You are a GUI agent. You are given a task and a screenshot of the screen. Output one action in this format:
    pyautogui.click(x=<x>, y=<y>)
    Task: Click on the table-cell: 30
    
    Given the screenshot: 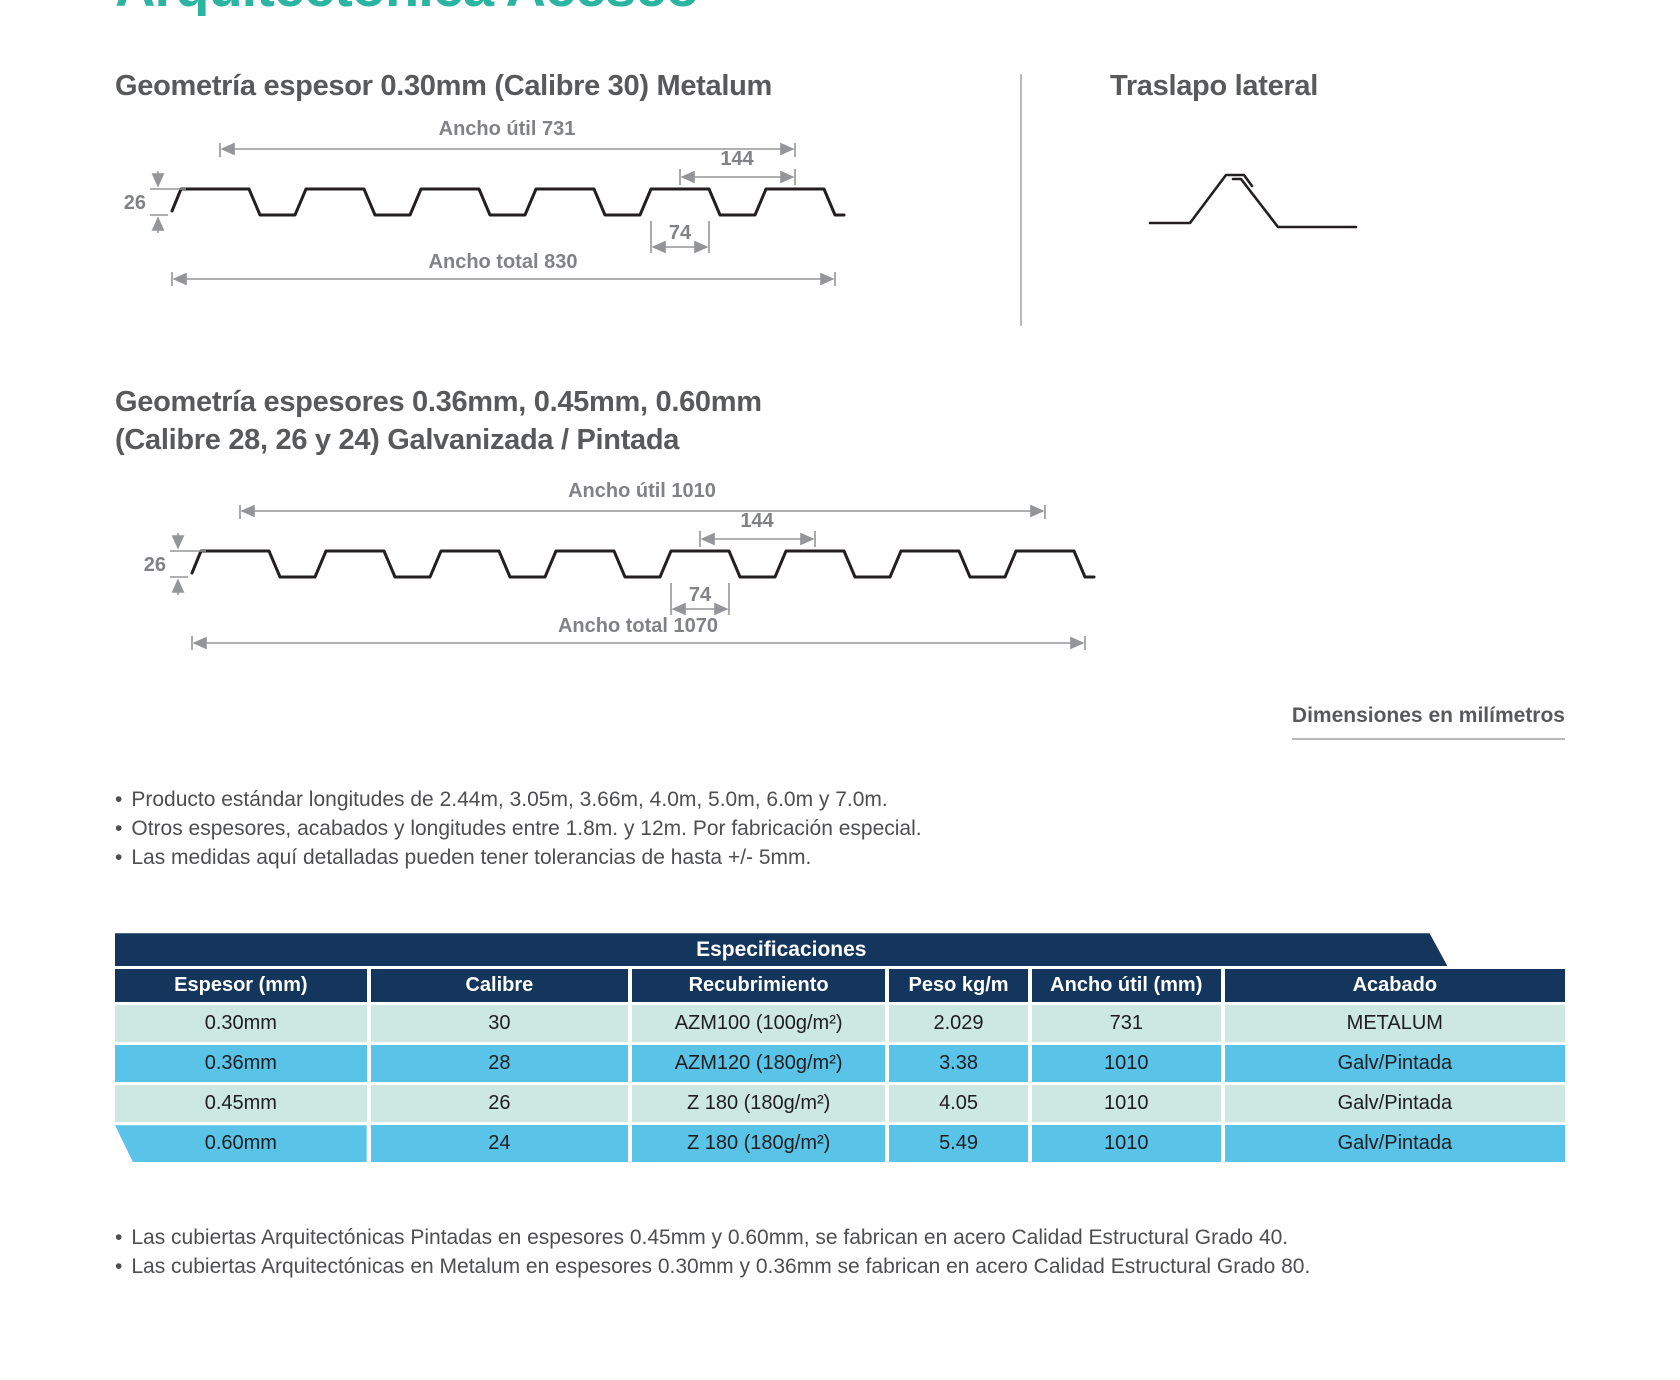 What is the action you would take?
    pyautogui.click(x=499, y=1024)
    